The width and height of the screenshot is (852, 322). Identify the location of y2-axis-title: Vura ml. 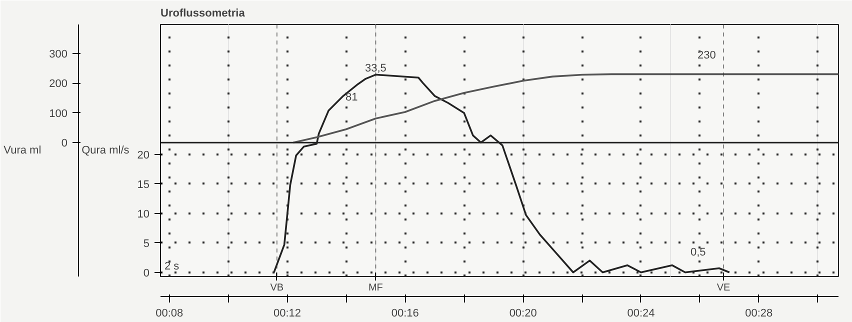
(23, 150).